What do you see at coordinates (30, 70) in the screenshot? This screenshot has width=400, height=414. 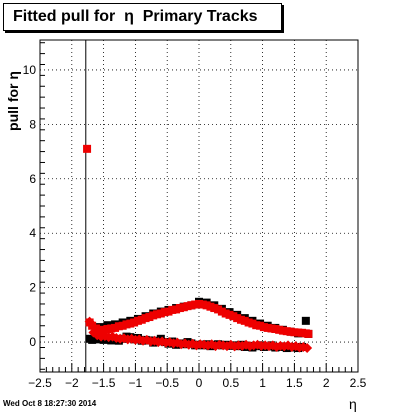 I see `y-tick-label: 10` at bounding box center [30, 70].